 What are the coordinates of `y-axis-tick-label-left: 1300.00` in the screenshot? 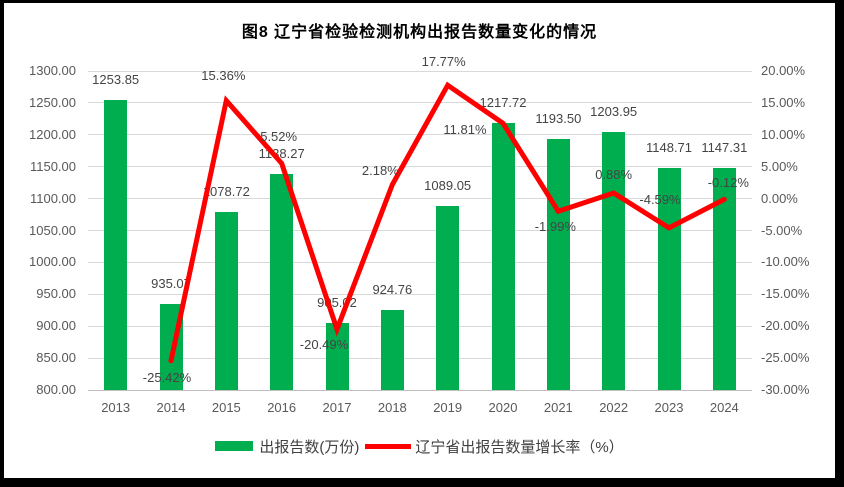 It's located at (52, 70).